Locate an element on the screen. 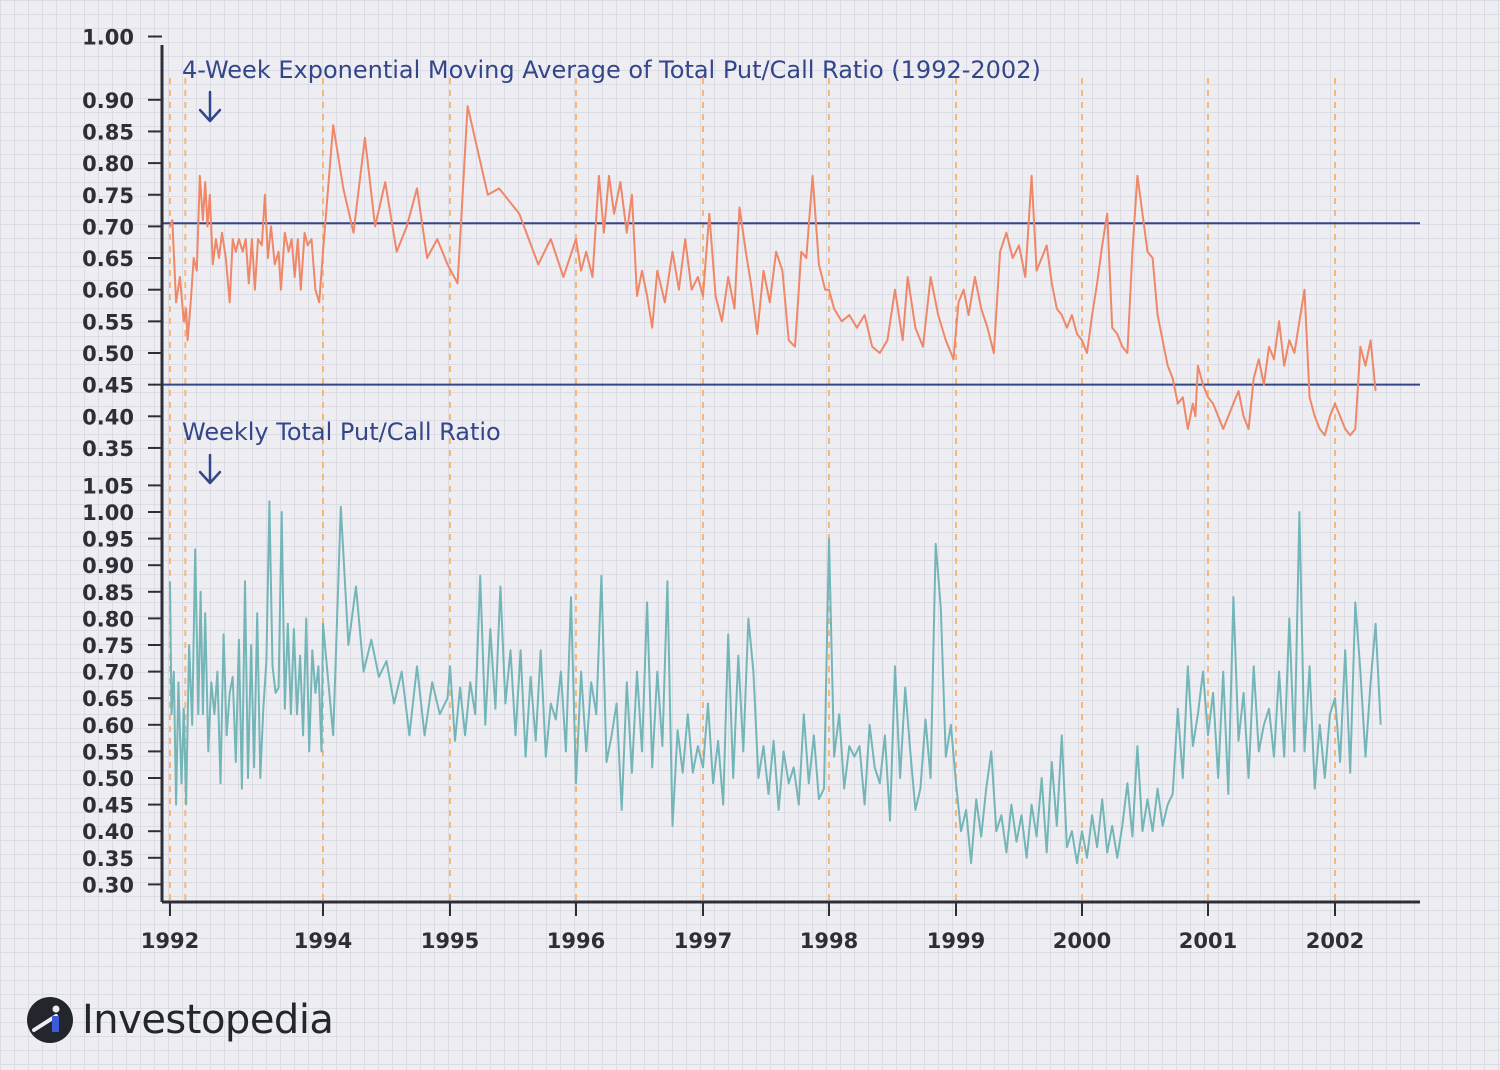 The height and width of the screenshot is (1070, 1500). y-tick-label: 0.95 is located at coordinates (108, 540).